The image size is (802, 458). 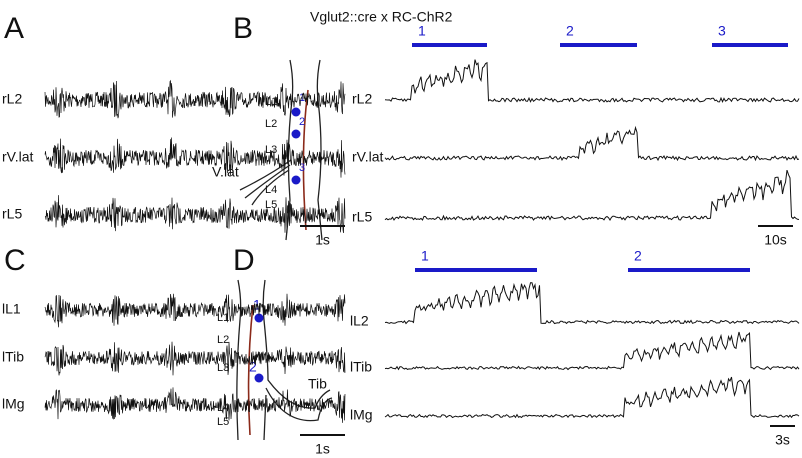 What do you see at coordinates (317, 384) in the screenshot?
I see `nerve-label: Tib` at bounding box center [317, 384].